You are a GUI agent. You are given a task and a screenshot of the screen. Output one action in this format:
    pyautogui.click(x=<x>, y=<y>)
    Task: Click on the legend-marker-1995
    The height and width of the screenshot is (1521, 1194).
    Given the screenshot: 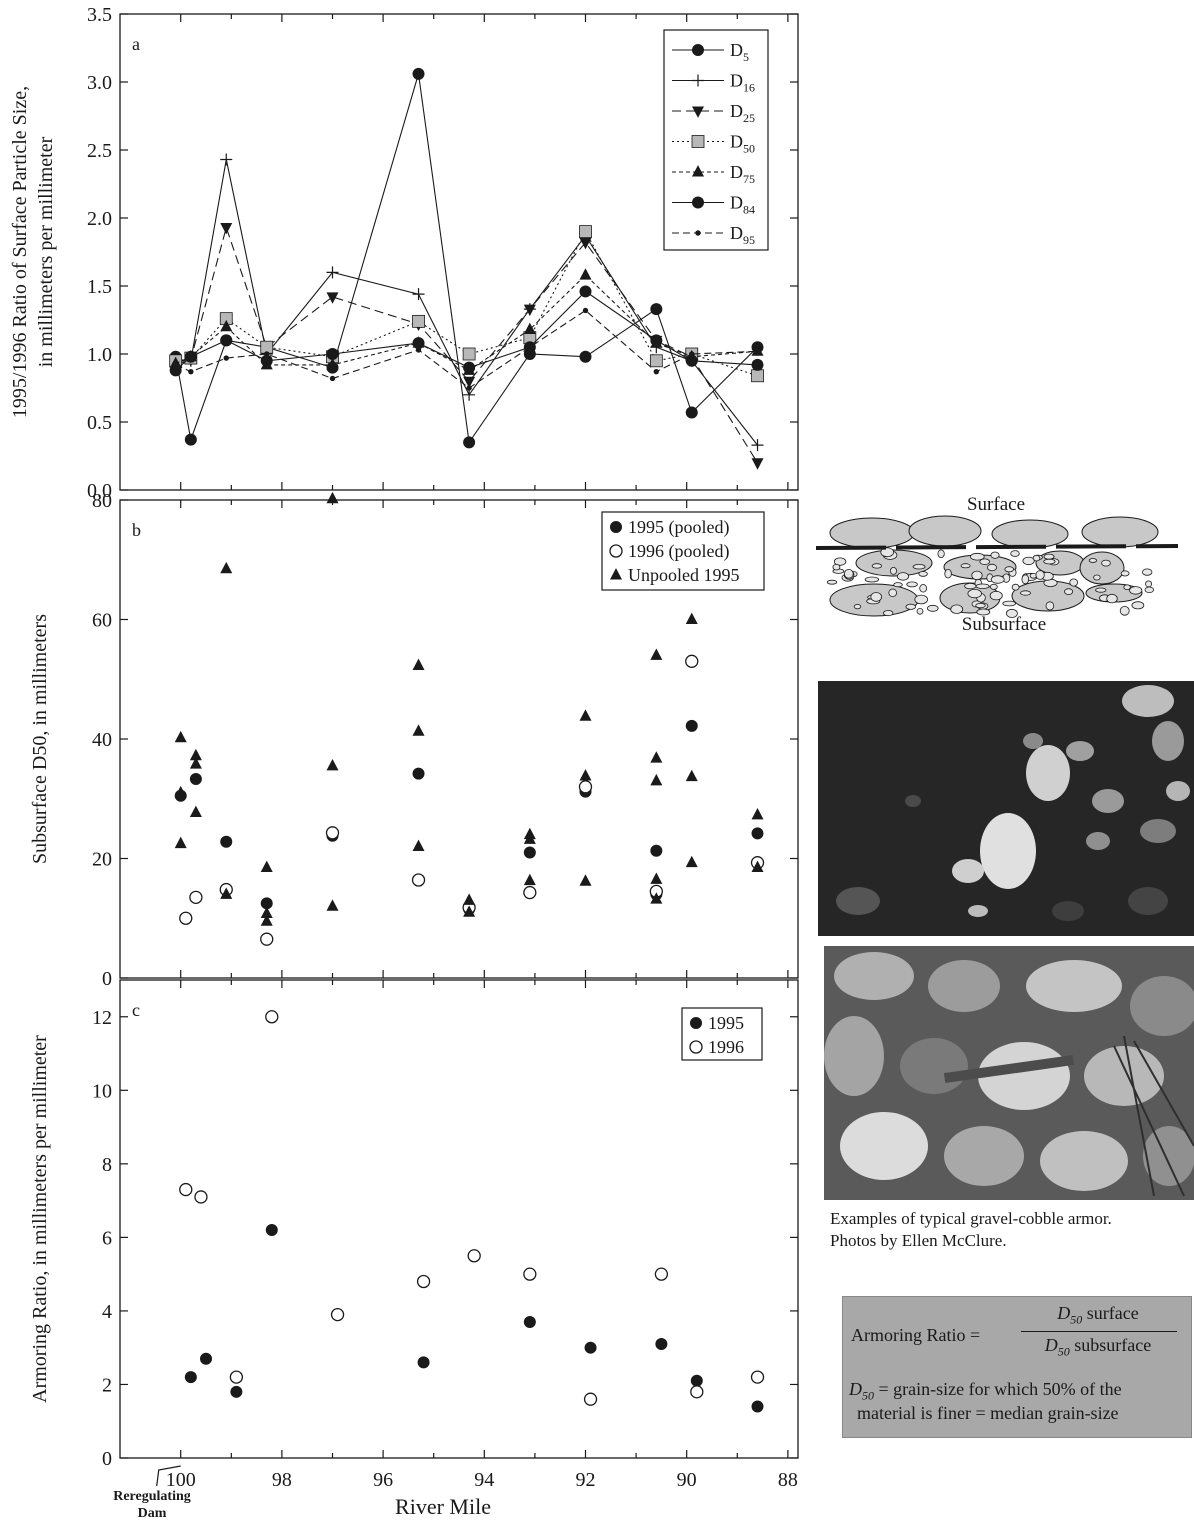 What is the action you would take?
    pyautogui.click(x=696, y=1023)
    